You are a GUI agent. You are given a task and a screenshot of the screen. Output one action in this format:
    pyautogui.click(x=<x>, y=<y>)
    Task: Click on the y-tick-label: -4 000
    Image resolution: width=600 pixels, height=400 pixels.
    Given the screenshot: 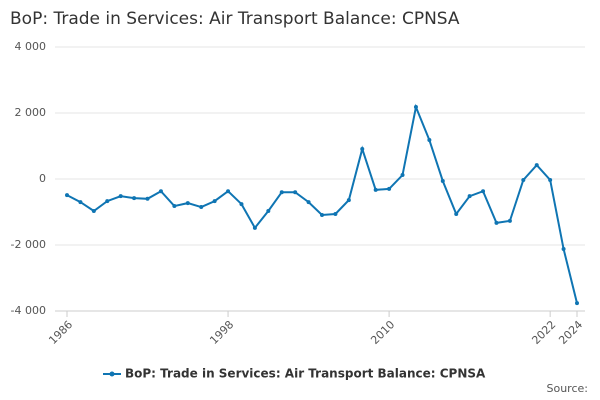 What is the action you would take?
    pyautogui.click(x=28, y=310)
    